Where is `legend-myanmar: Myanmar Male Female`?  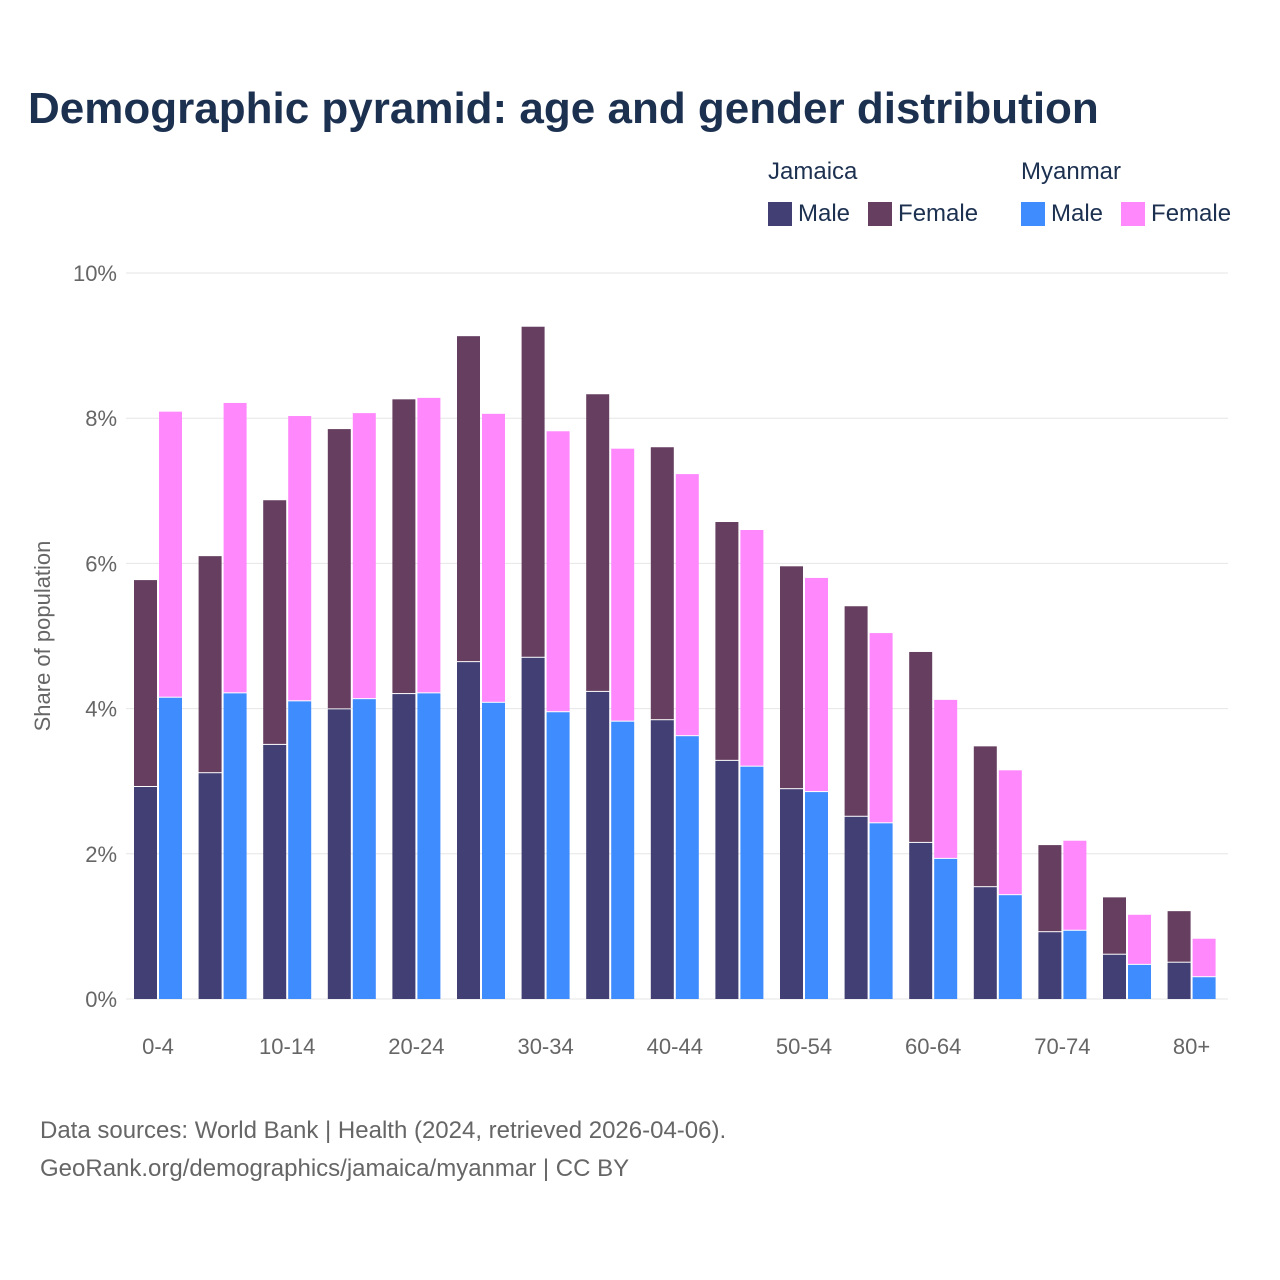
legend-myanmar: Myanmar Male Female is located at coordinates (1126, 193).